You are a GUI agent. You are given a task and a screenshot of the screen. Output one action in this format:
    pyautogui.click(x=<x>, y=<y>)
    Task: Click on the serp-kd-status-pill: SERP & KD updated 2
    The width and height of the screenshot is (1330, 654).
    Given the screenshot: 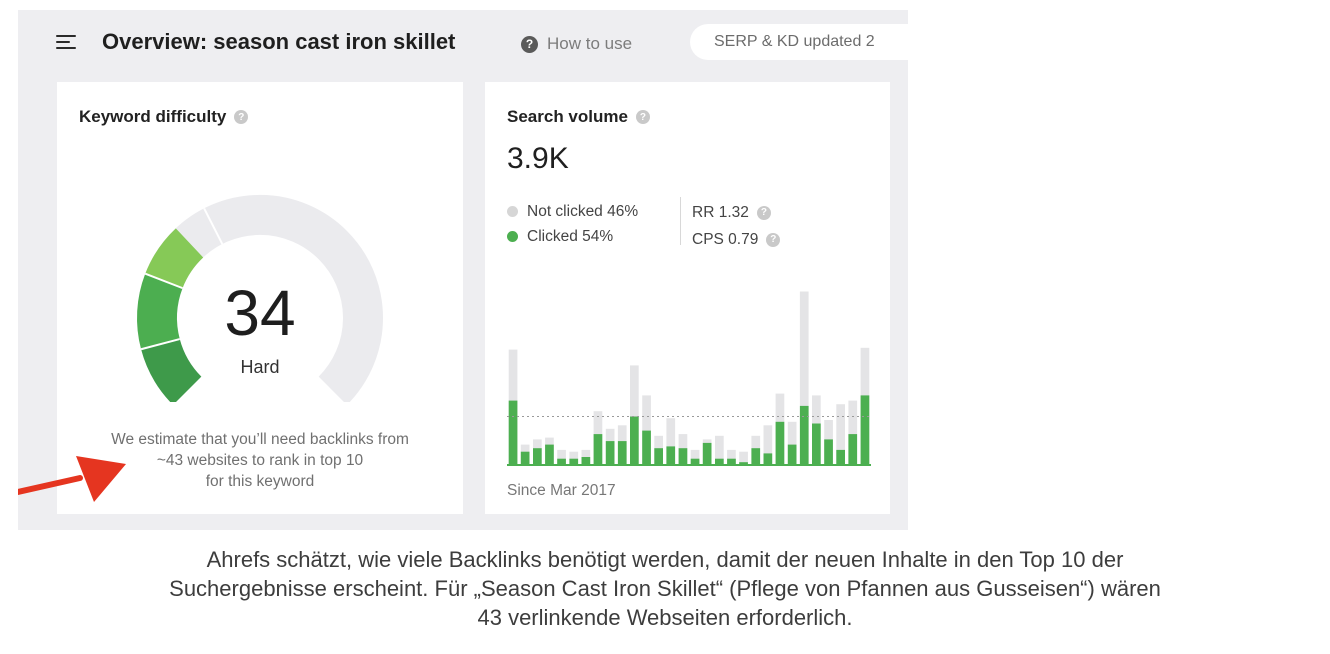 What is the action you would take?
    pyautogui.click(x=799, y=42)
    